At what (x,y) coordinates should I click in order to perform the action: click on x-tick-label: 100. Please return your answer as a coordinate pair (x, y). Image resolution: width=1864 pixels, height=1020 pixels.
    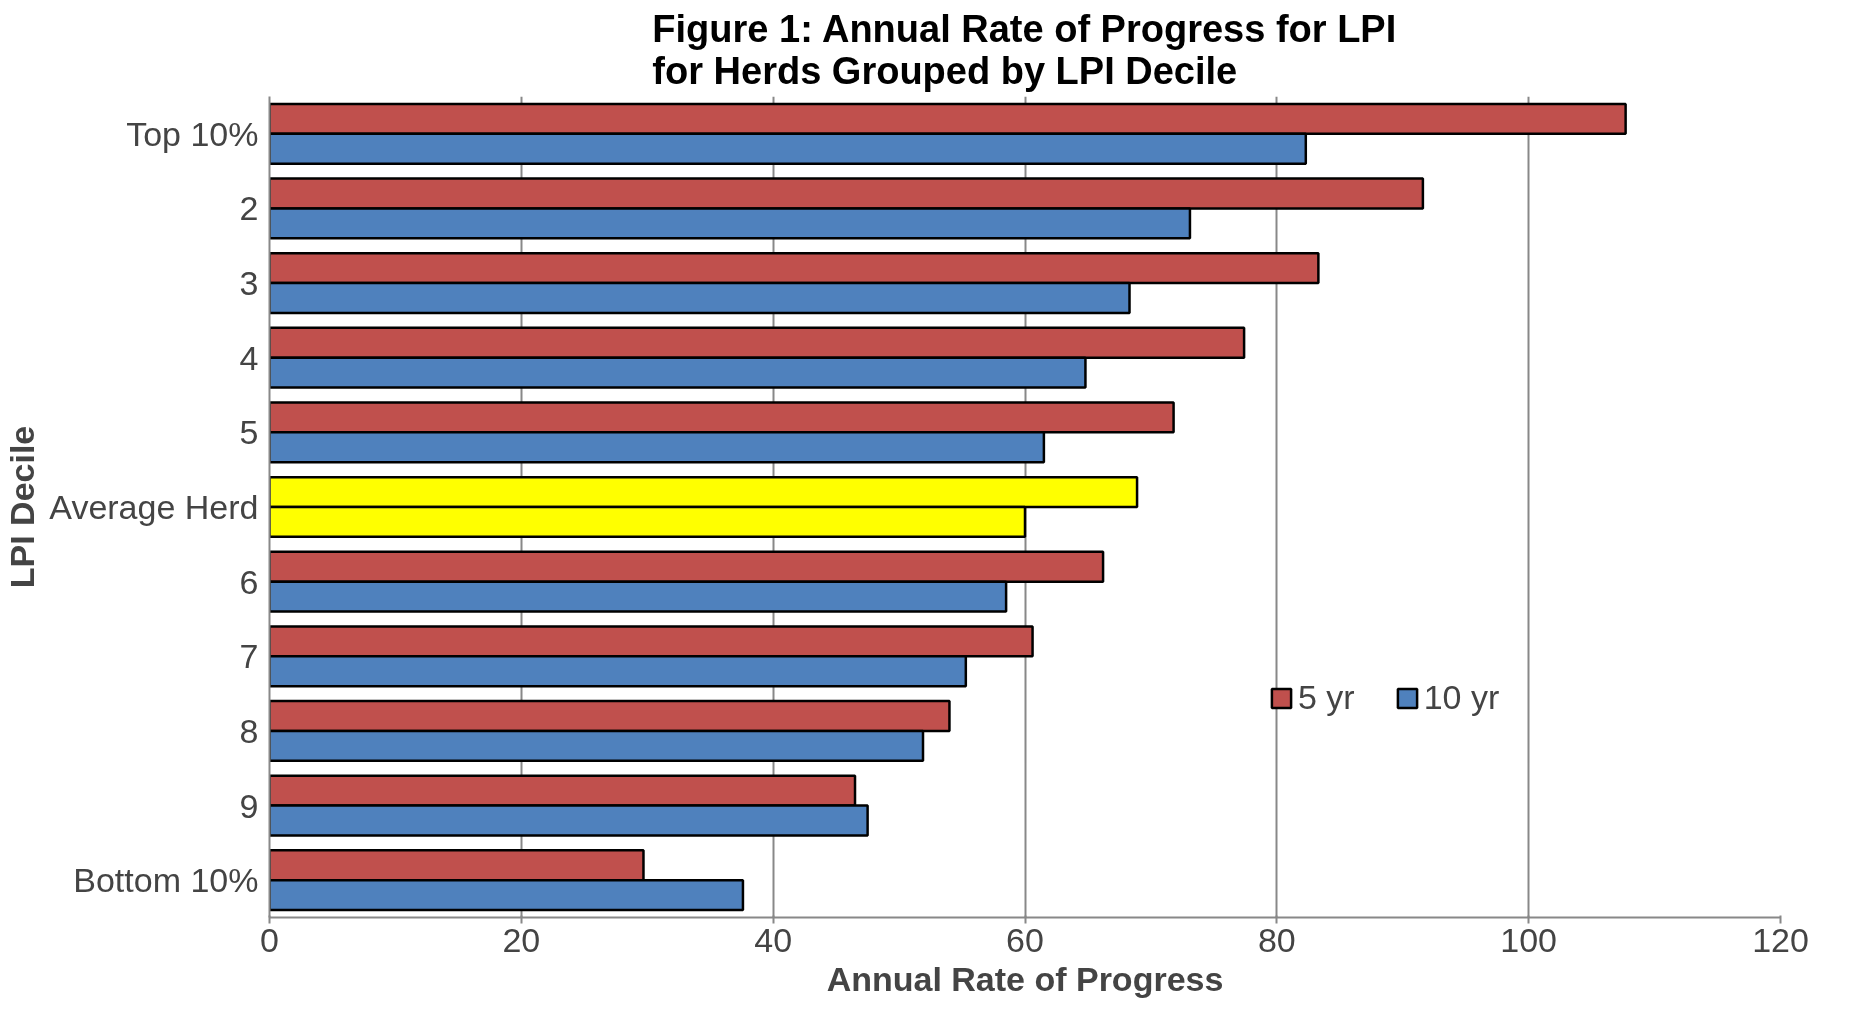
    Looking at the image, I should click on (1529, 939).